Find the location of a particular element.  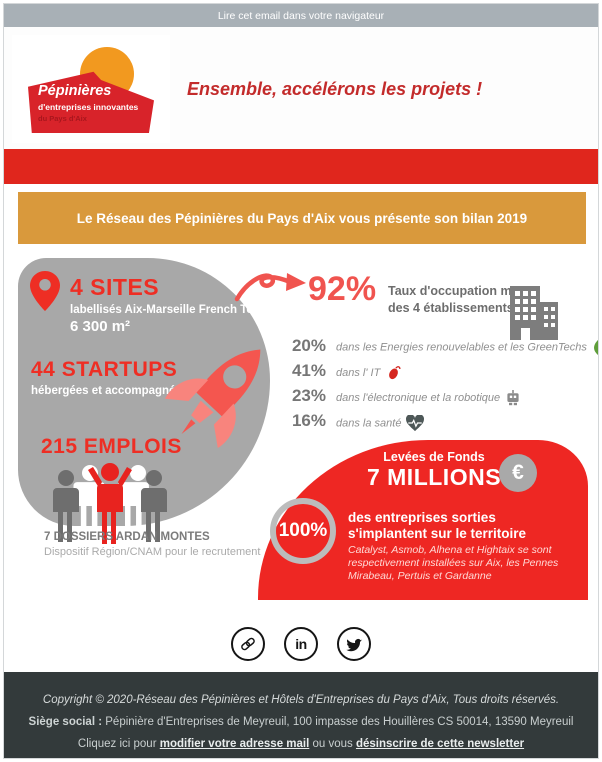

implantation-ring: 100% is located at coordinates (303, 531).